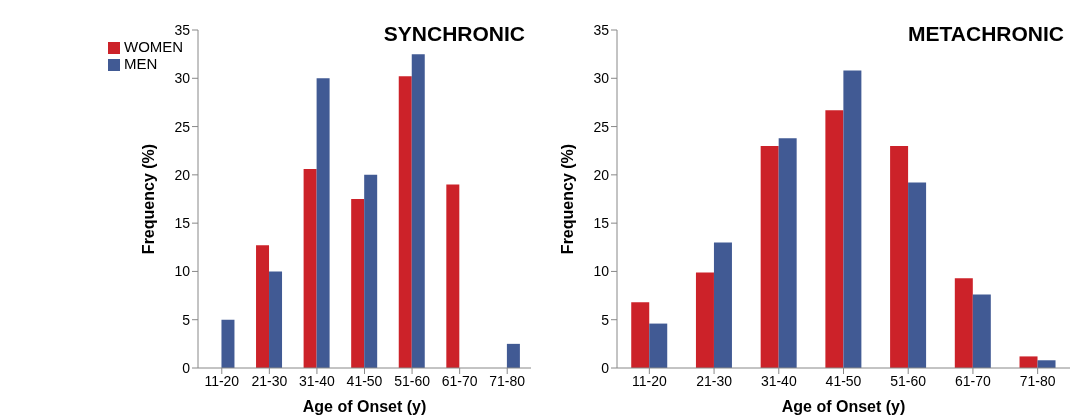 The image size is (1088, 419). I want to click on legend-label: MEN, so click(141, 63).